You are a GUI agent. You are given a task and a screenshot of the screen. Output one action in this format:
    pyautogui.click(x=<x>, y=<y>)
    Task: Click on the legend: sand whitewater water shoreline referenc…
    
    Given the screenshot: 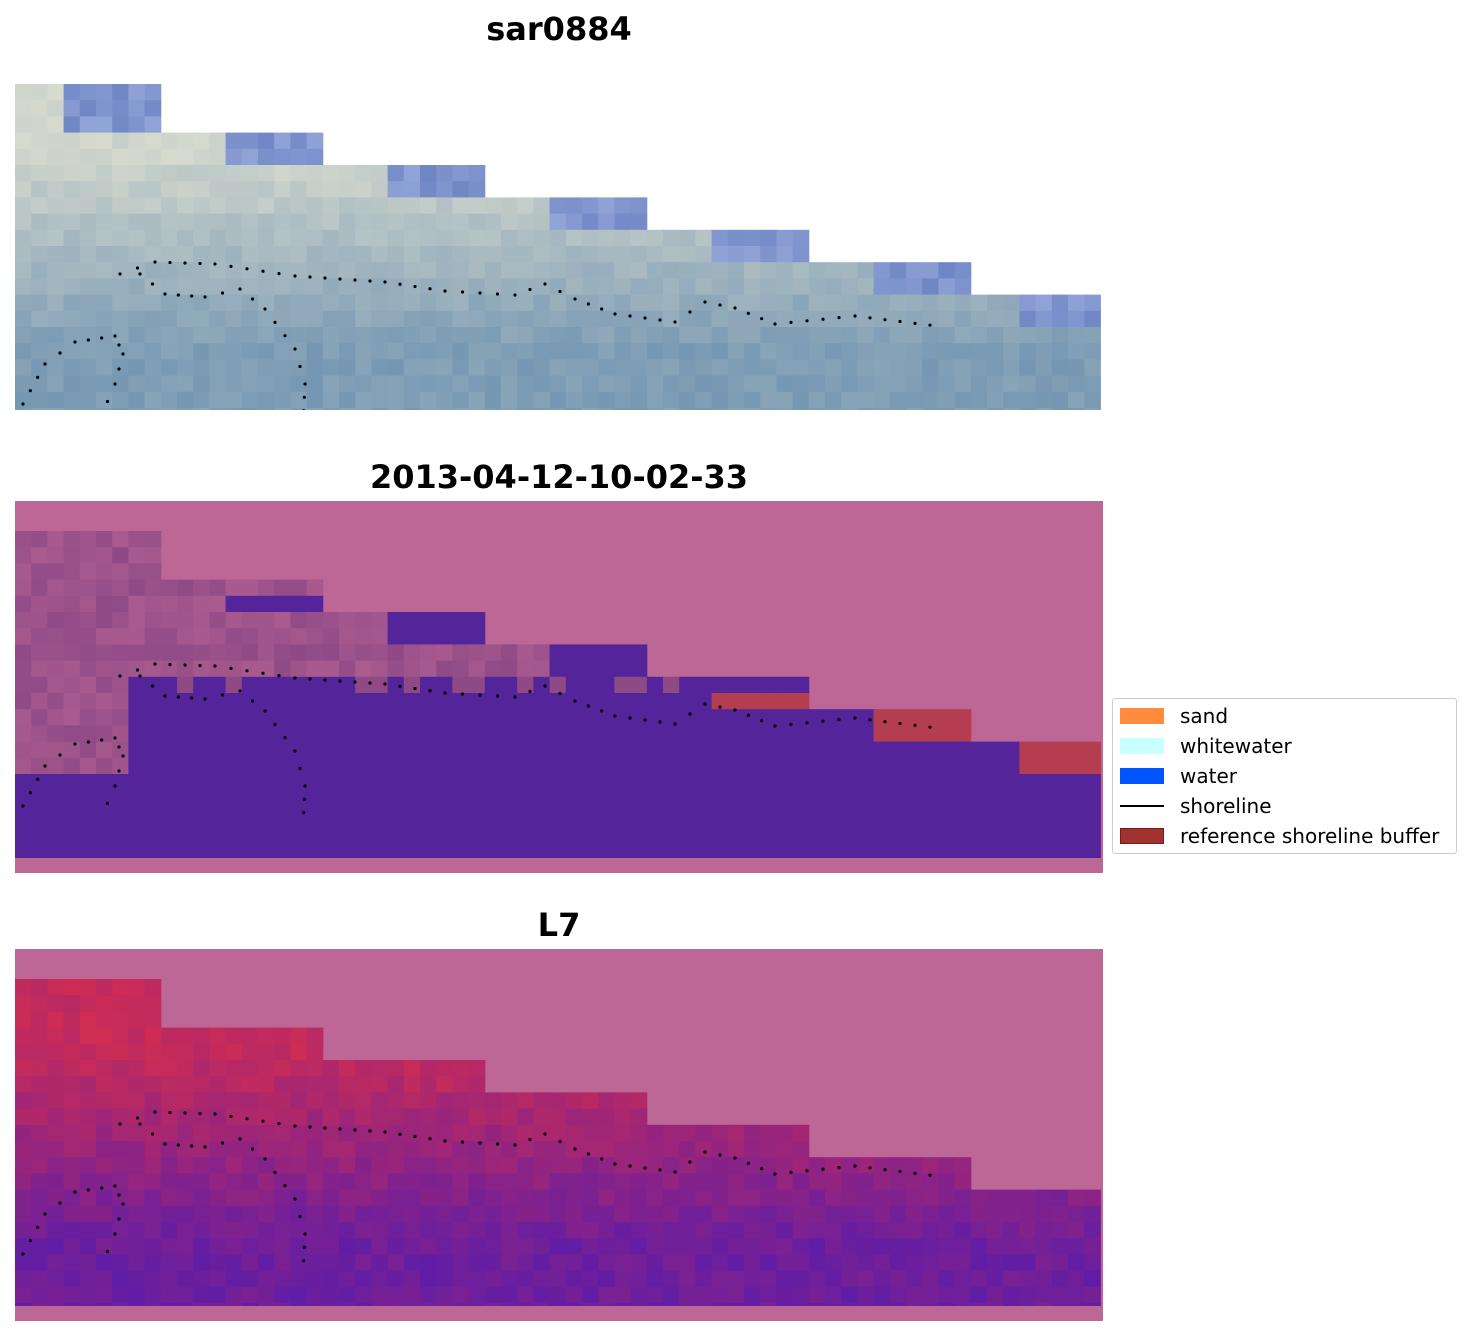 What is the action you would take?
    pyautogui.click(x=1284, y=776)
    